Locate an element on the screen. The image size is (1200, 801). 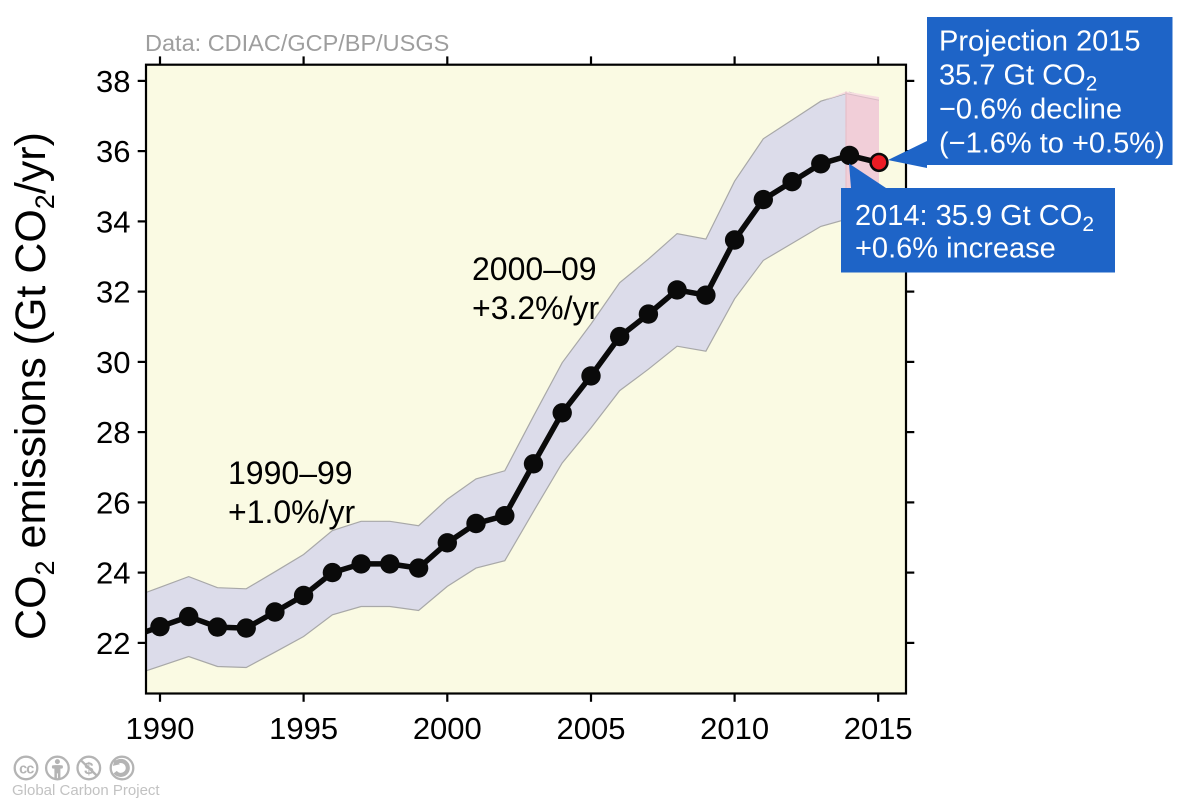
svg-text: Projection 2015 is located at coordinates (1040, 42).